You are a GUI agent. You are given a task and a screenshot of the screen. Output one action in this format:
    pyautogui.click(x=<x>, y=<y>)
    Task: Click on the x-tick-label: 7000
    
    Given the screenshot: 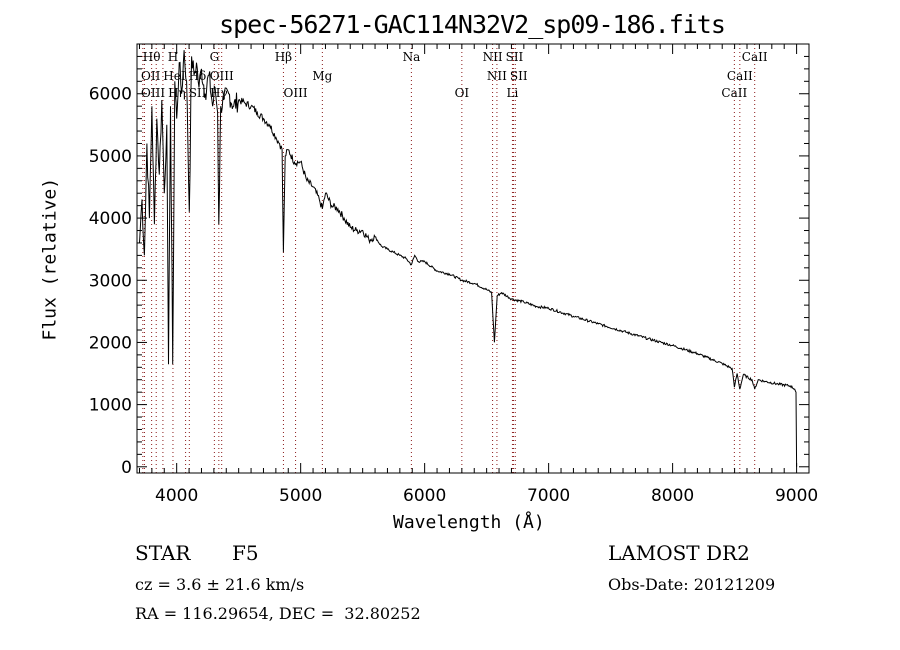 What is the action you would take?
    pyautogui.click(x=548, y=496)
    